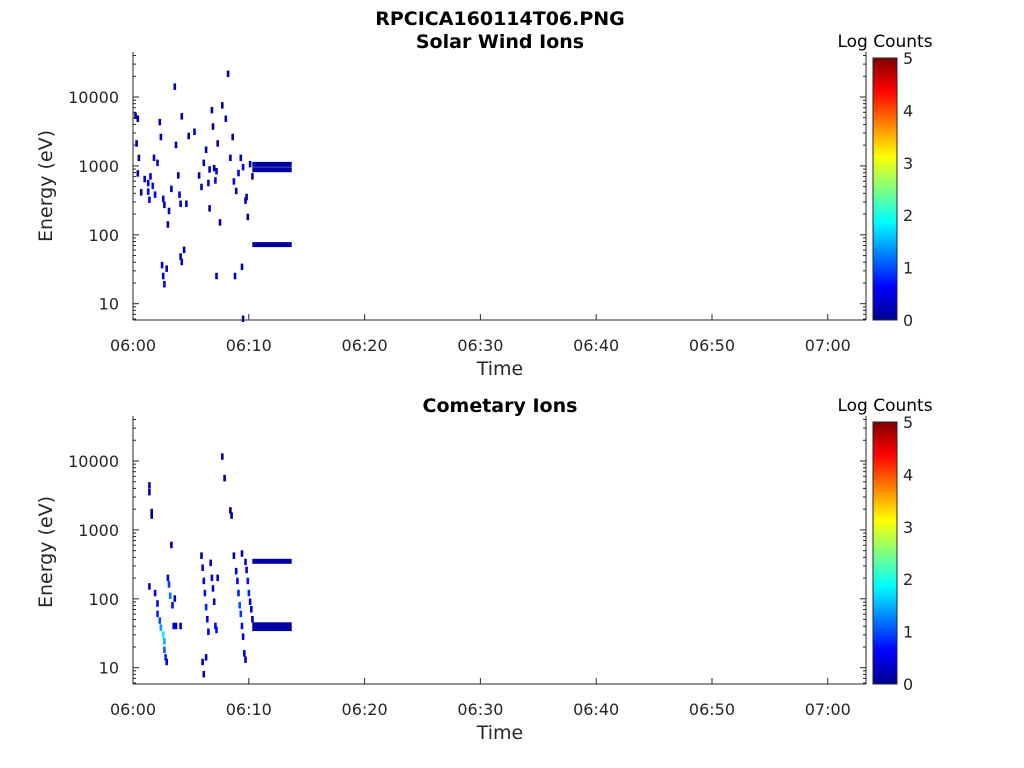 Image resolution: width=1024 pixels, height=768 pixels. I want to click on colorbar, so click(885, 189).